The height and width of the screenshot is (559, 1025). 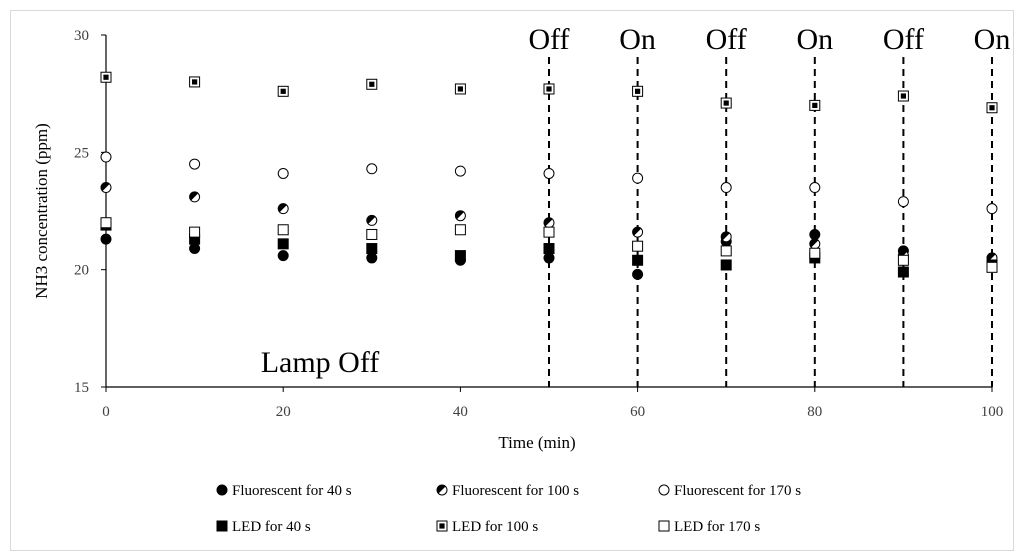 I want to click on x-tick-label: 60, so click(x=637, y=412).